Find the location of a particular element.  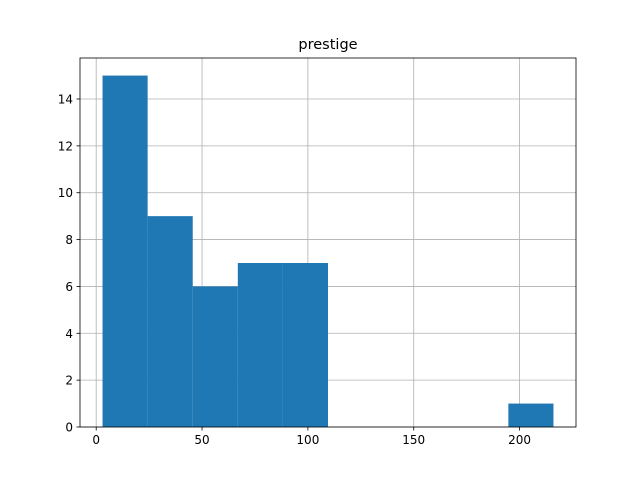

x-tick-label: 50 is located at coordinates (201, 440).